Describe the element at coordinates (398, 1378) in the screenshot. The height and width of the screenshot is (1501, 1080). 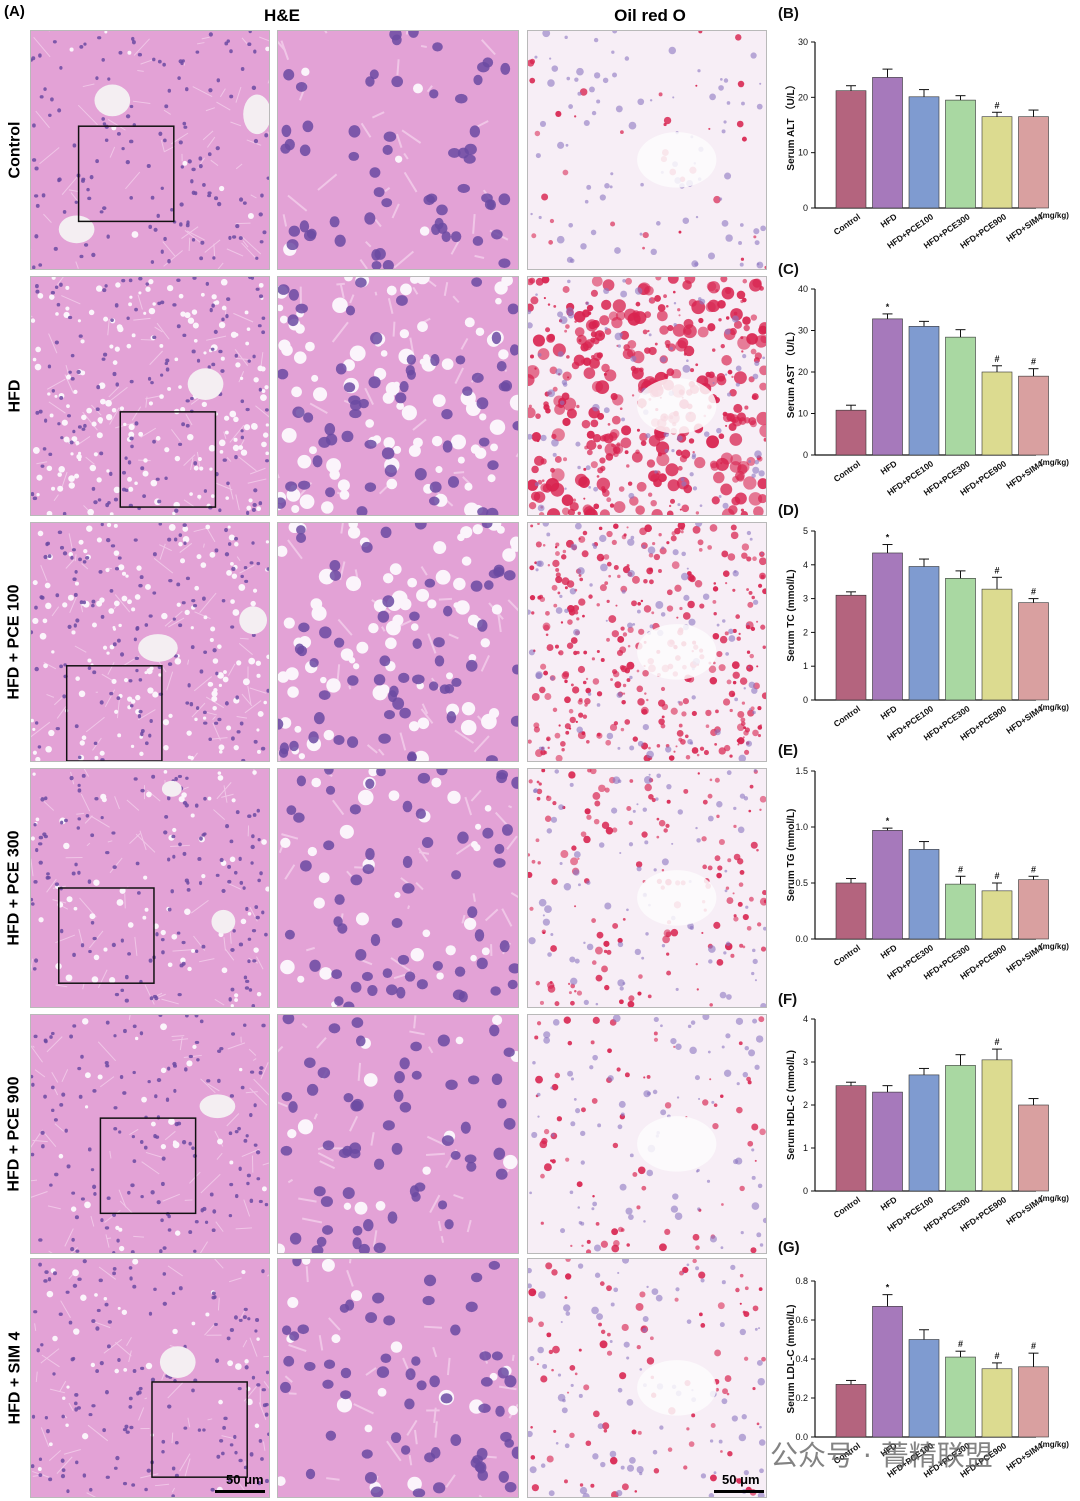
I see `he-image-high-hfd-sim4` at that location.